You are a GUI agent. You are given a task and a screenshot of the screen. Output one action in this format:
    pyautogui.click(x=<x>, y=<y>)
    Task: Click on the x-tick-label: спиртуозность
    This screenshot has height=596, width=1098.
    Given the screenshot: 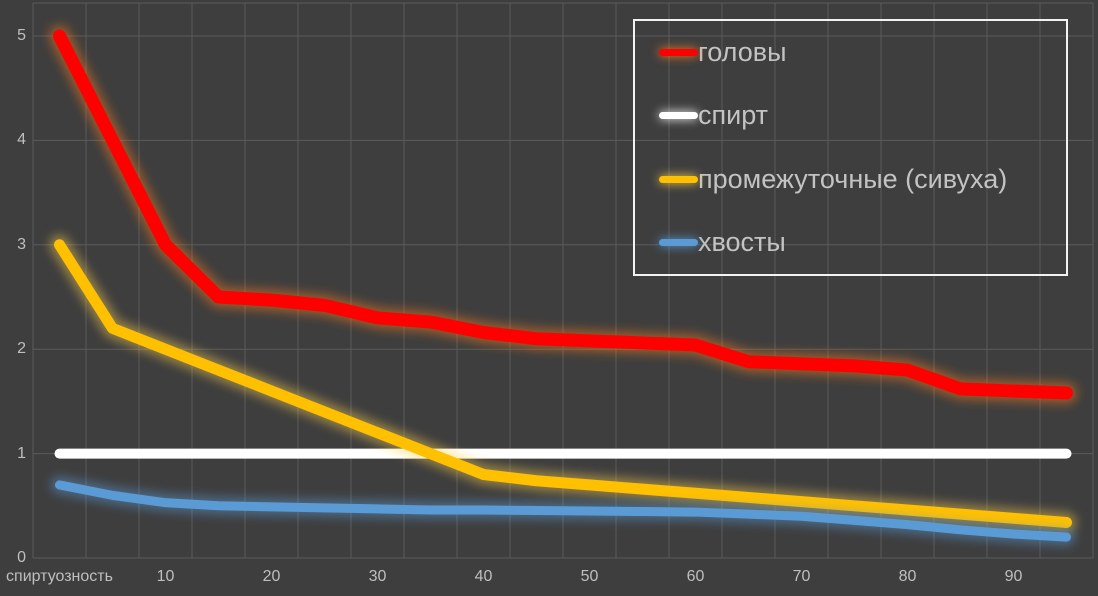 What is the action you would take?
    pyautogui.click(x=59, y=576)
    